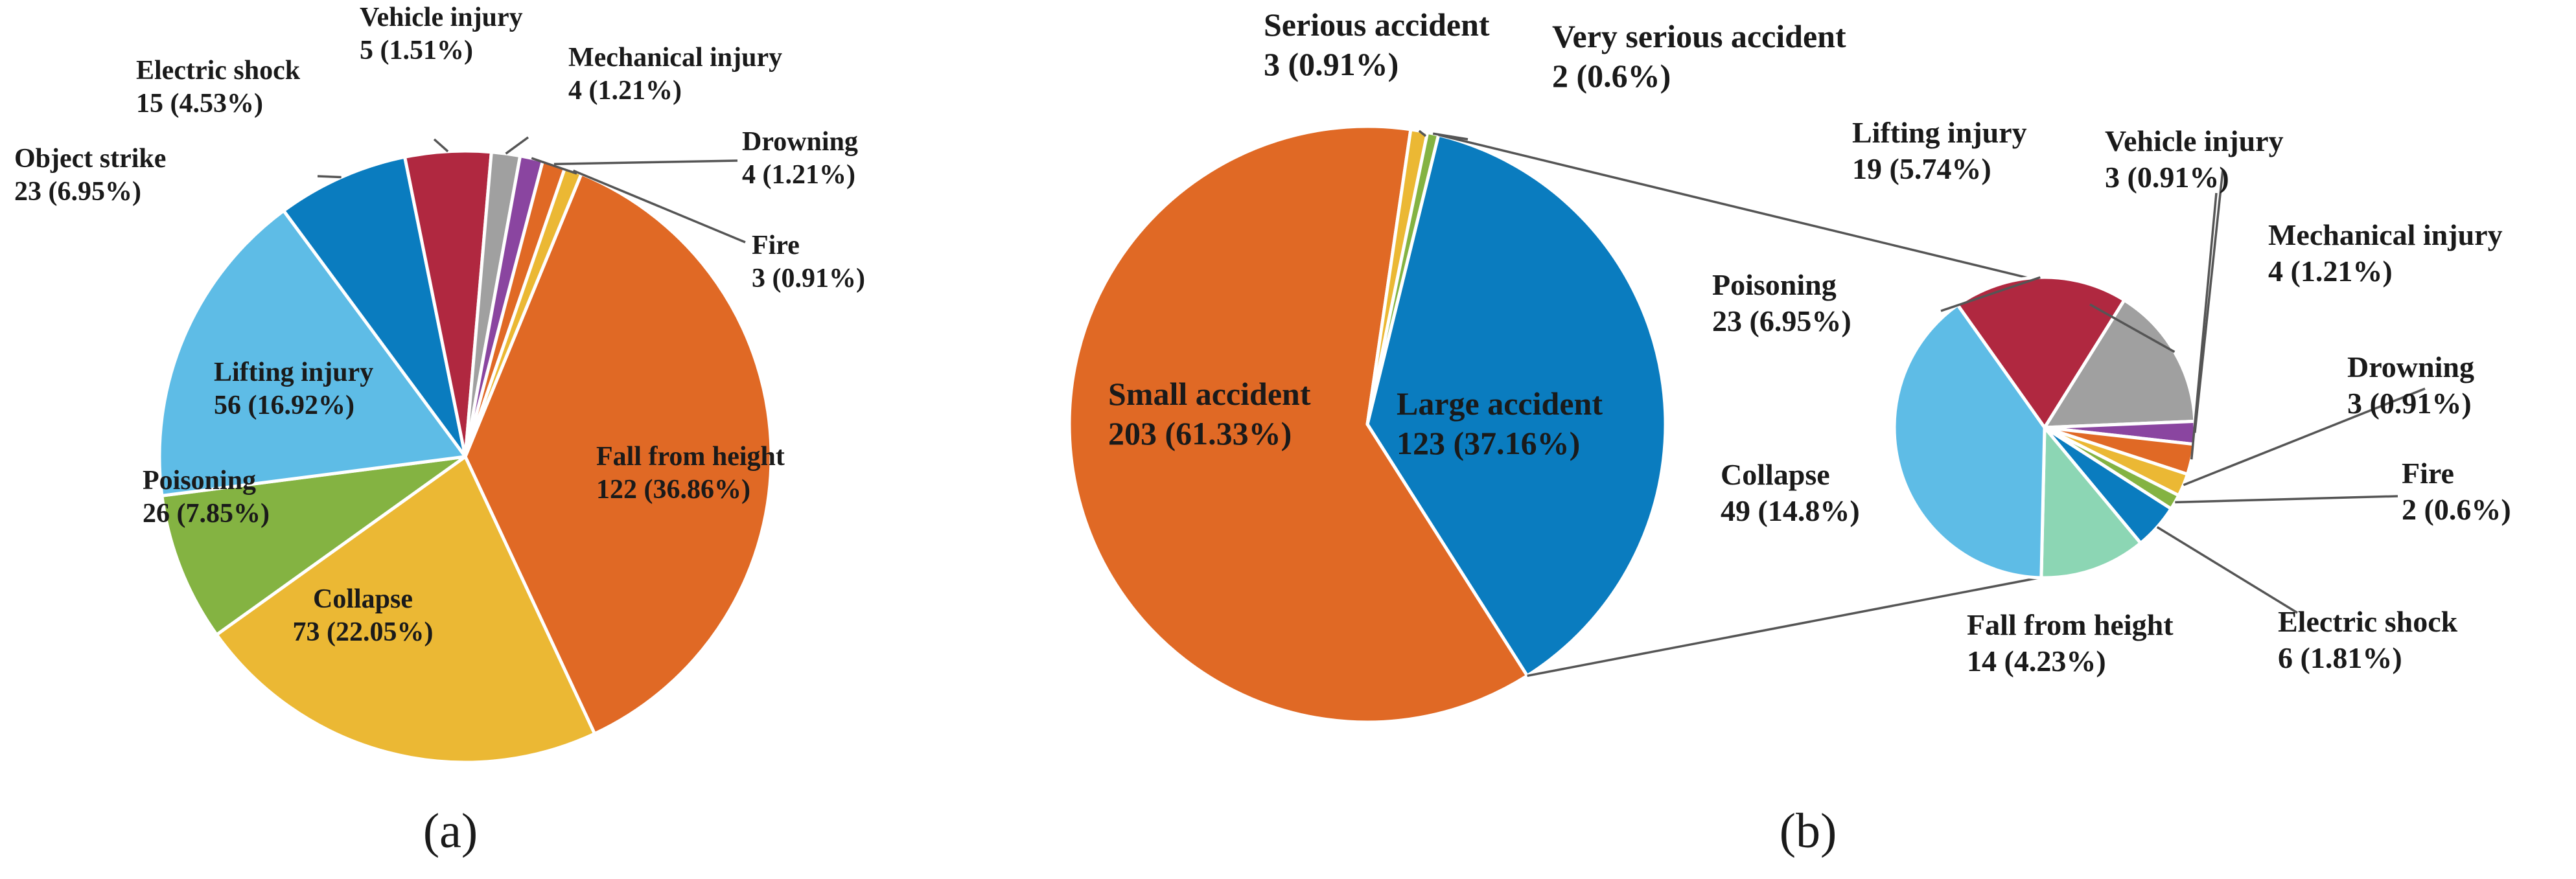  Describe the element at coordinates (2456, 492) in the screenshot. I see `breakdown-label-fire: Fire 2 (0.6%)` at that location.